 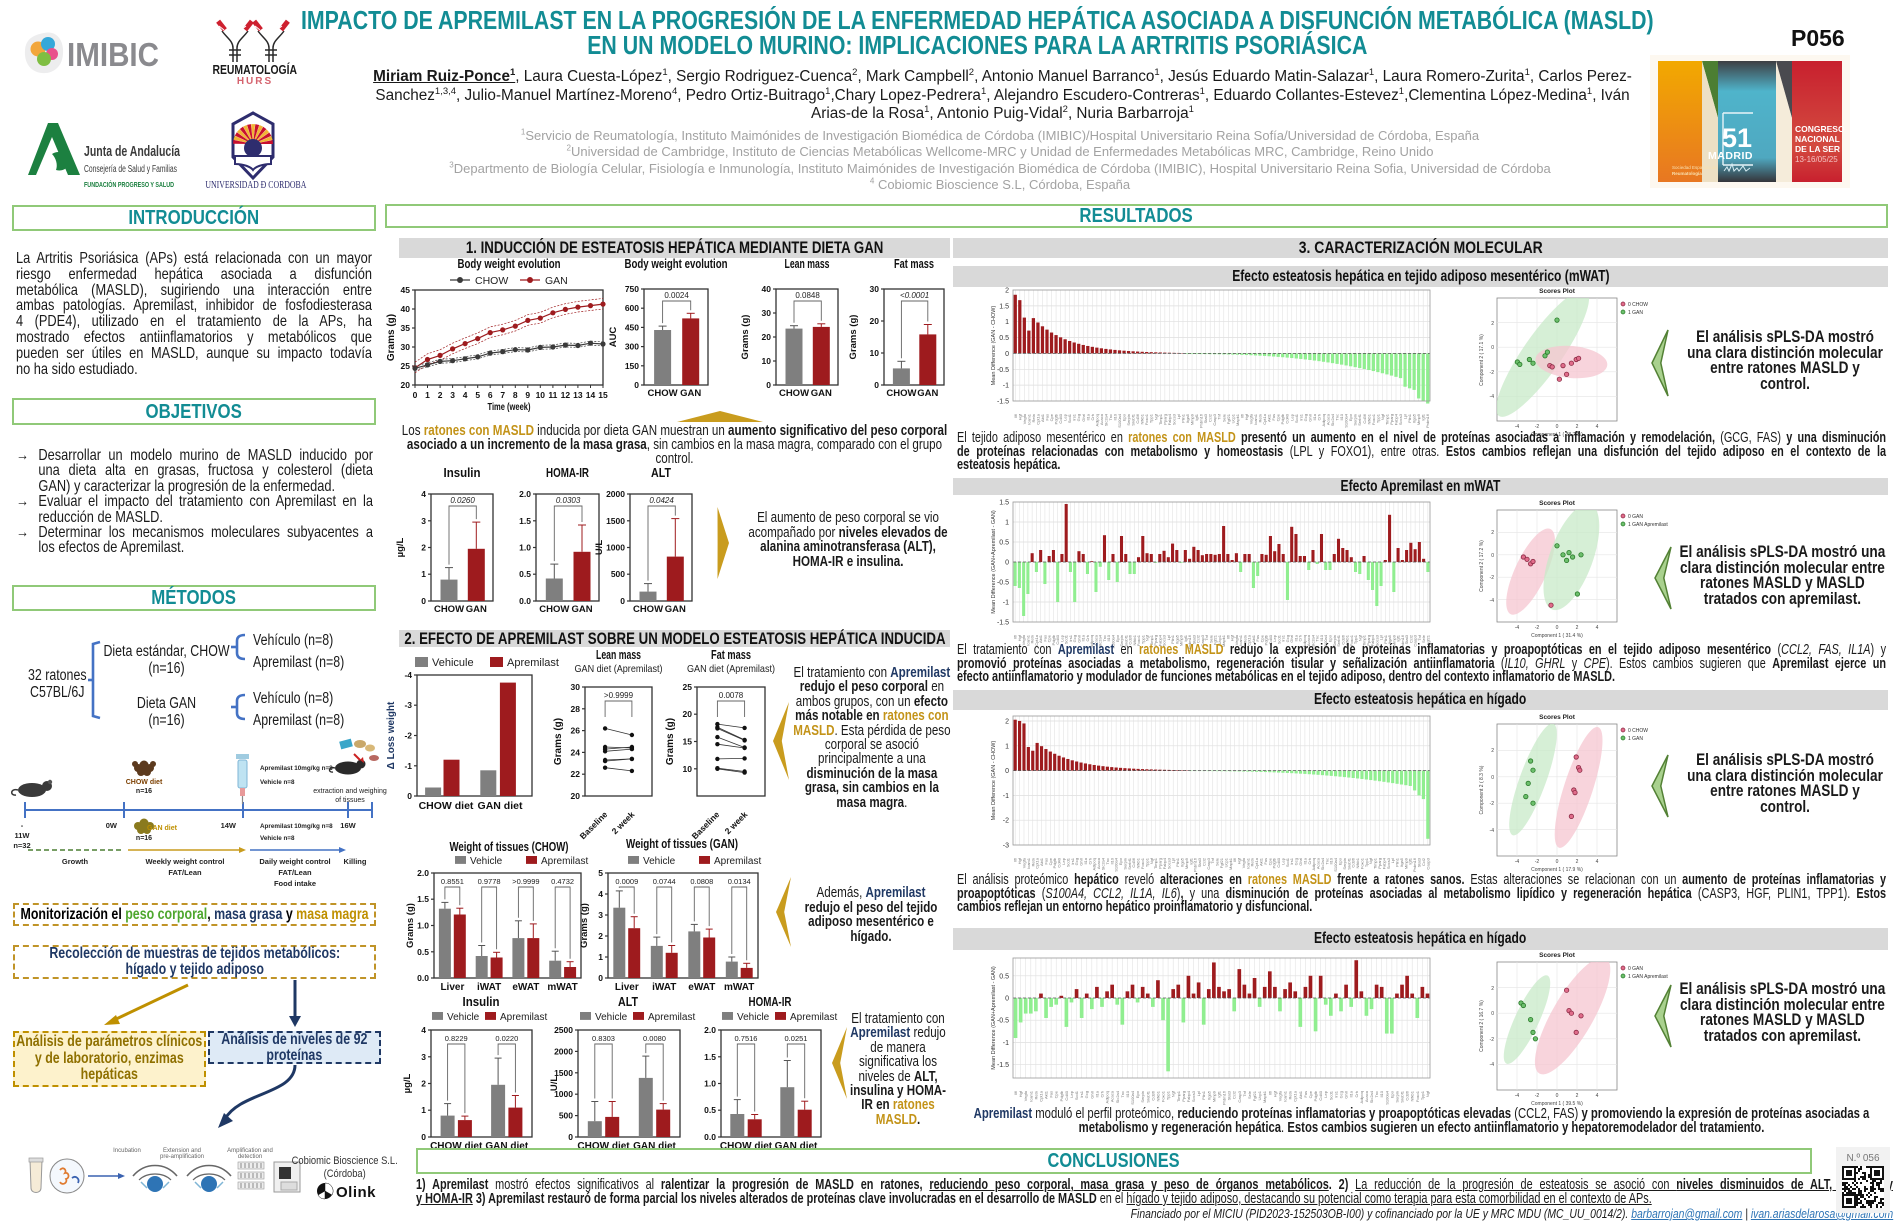 I want to click on svg-text: Sociedad Española de, so click(x=1695, y=167).